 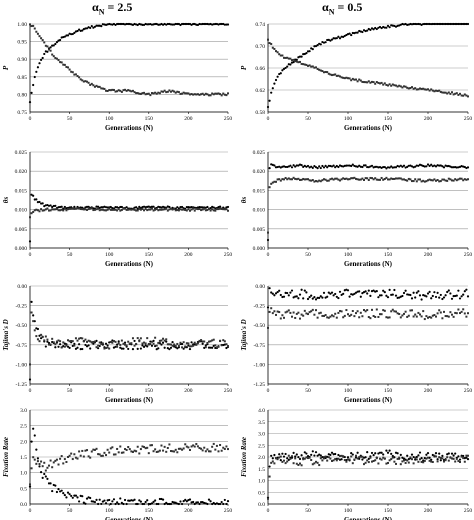 I want to click on x-tick-label: 250, so click(x=228, y=391).